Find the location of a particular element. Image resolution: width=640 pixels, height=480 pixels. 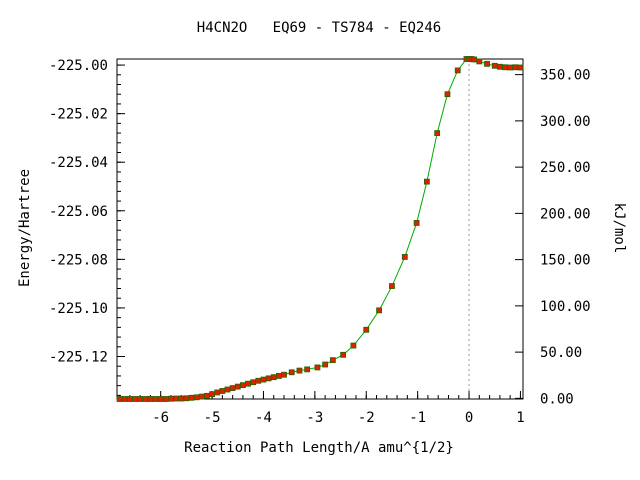

y2-axis-label: kJ/mol is located at coordinates (619, 228).